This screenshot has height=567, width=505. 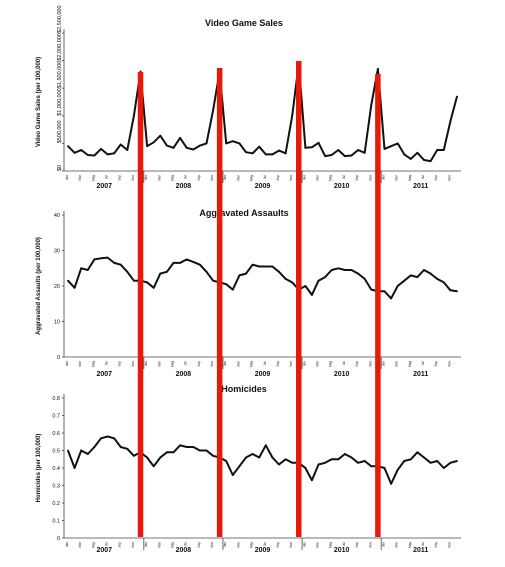 I want to click on y-axis-label: Aggravated Assaults (per 100,000), so click(x=39, y=286).